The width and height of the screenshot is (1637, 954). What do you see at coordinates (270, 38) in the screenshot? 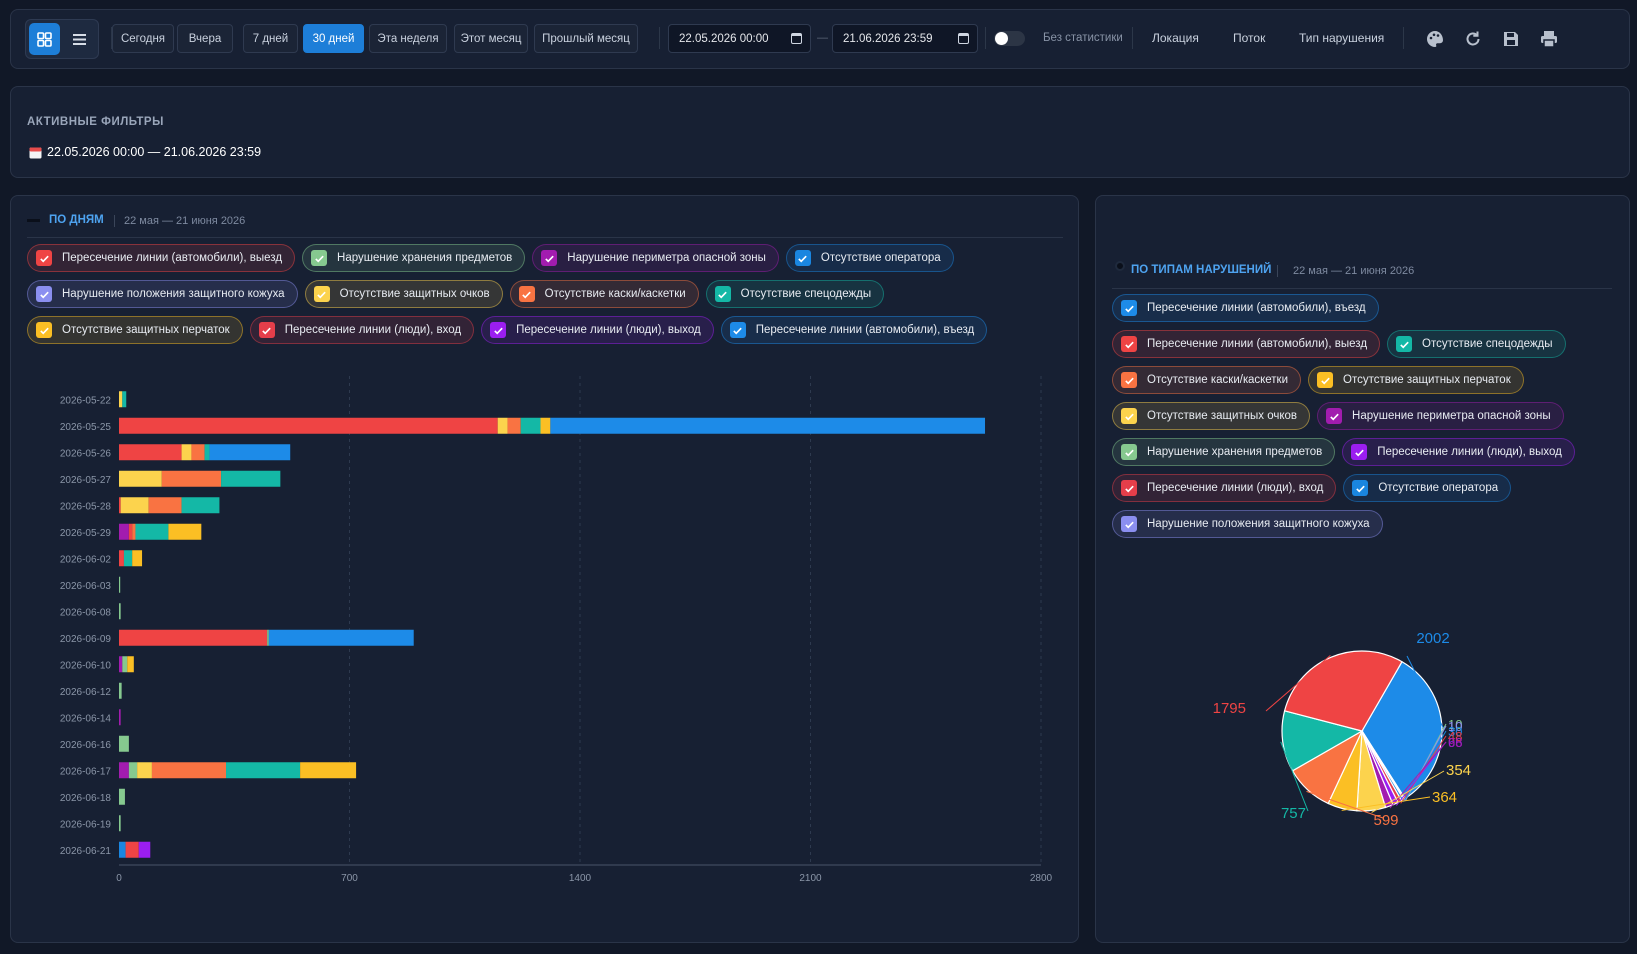
I see `preset-button: 7 дней` at bounding box center [270, 38].